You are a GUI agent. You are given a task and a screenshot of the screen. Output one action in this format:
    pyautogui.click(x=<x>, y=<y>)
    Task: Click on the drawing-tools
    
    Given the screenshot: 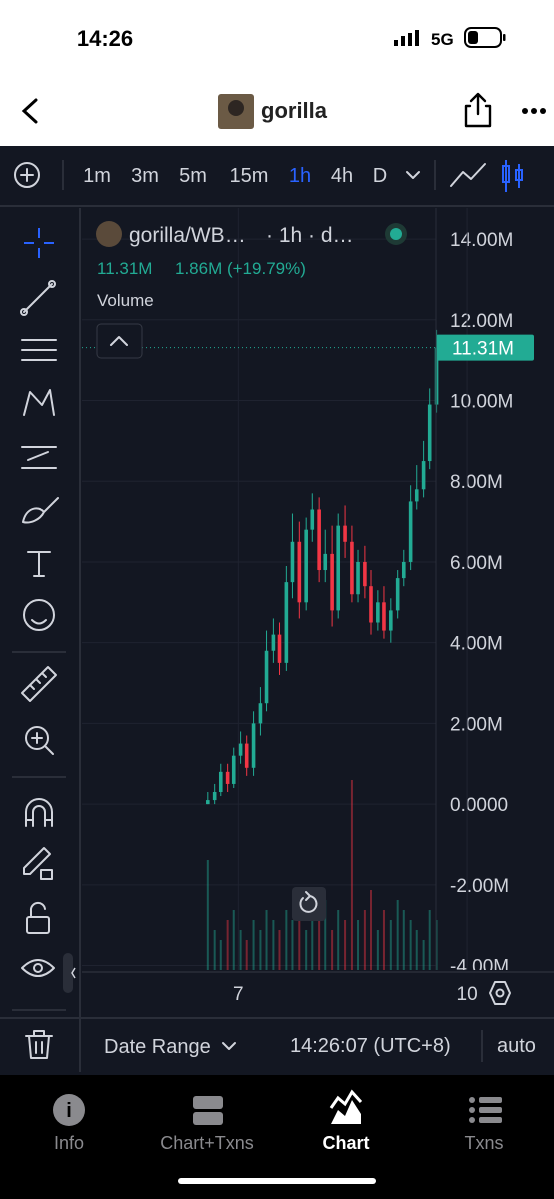 What is the action you would take?
    pyautogui.click(x=44, y=643)
    